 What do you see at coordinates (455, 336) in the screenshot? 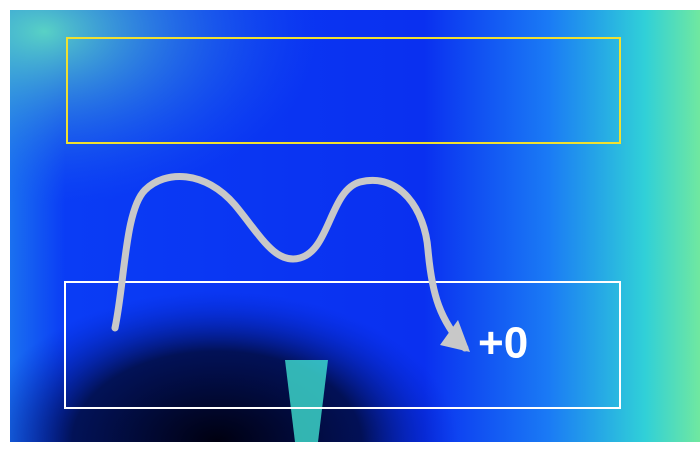
I see `arrow-head` at bounding box center [455, 336].